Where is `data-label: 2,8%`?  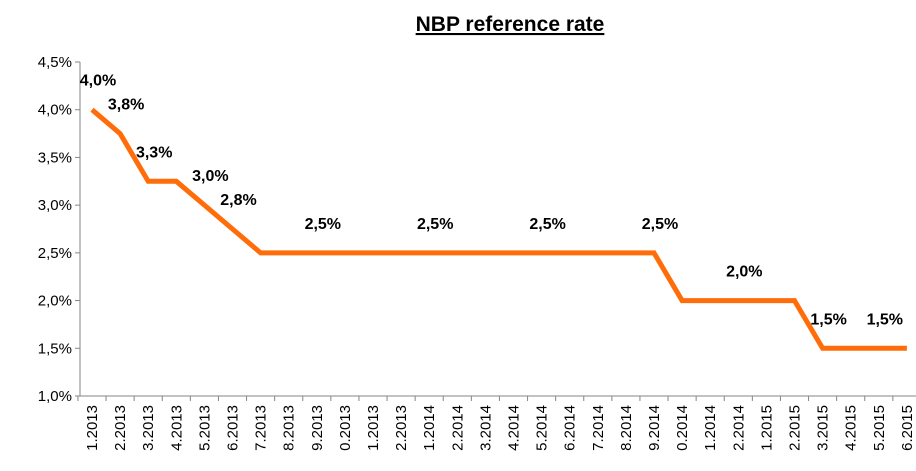 data-label: 2,8% is located at coordinates (238, 200).